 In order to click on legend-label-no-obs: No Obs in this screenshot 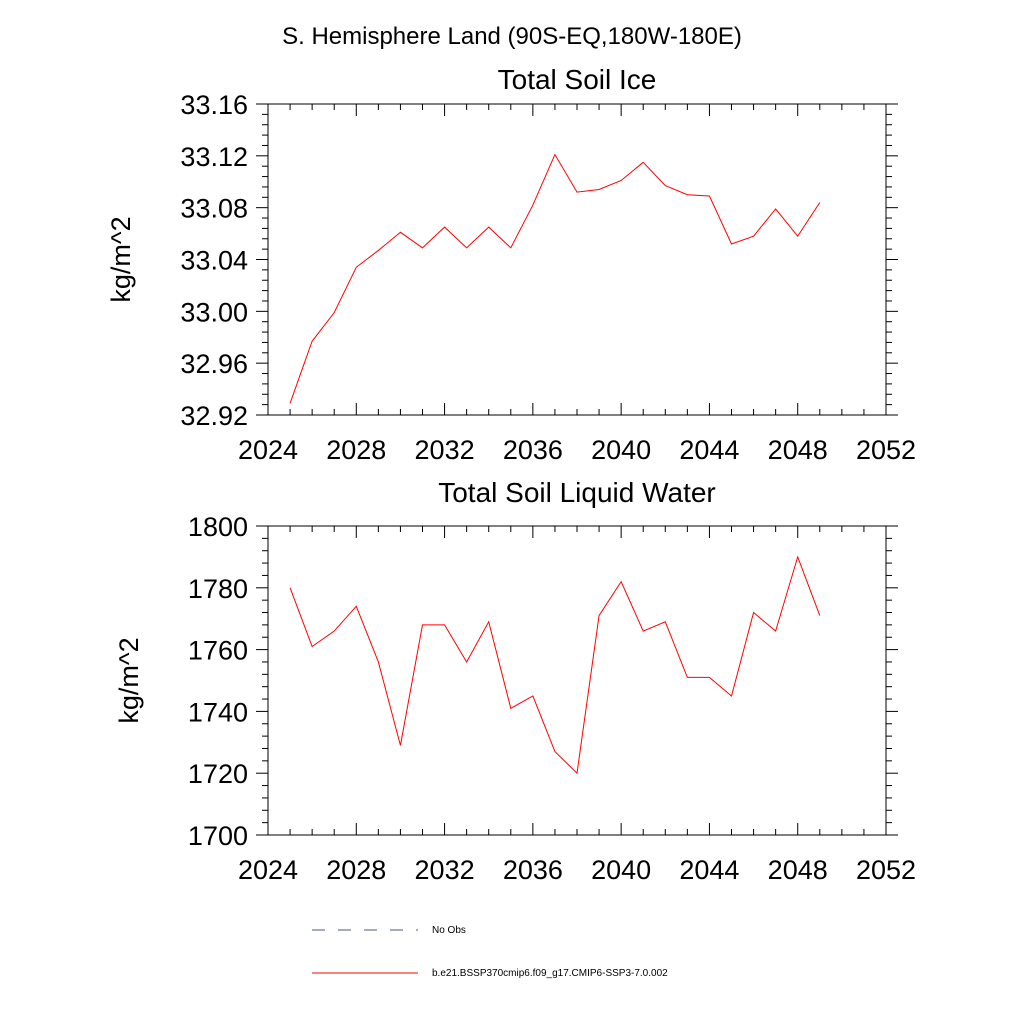, I will do `click(449, 930)`.